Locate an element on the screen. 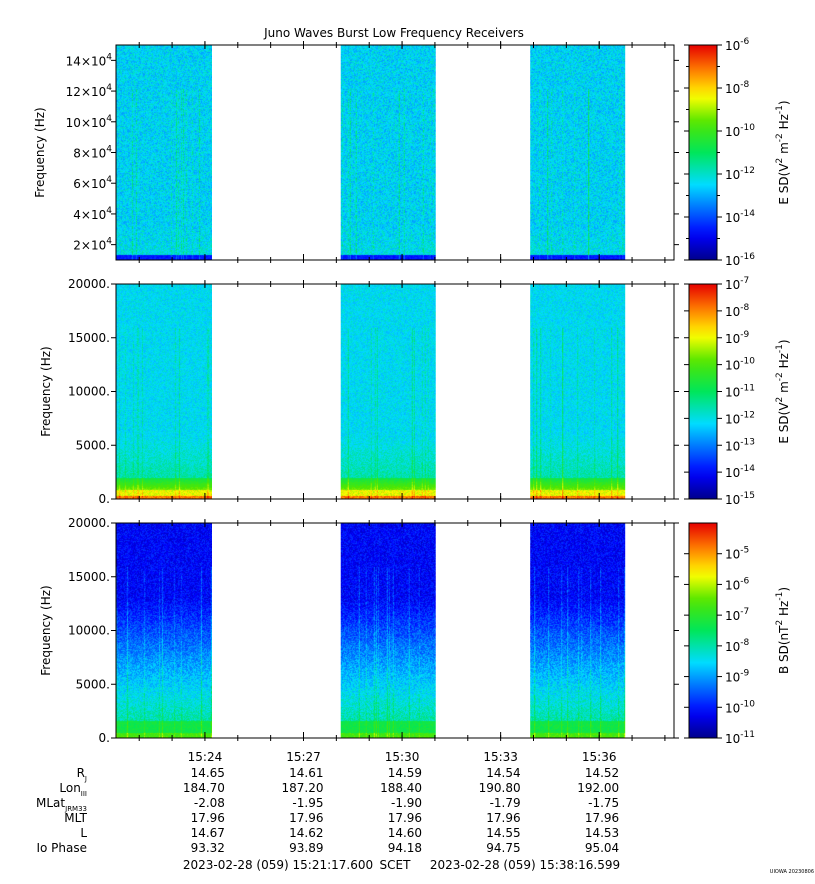 This screenshot has height=884, width=815. ephemeris-value: 95.04 is located at coordinates (602, 848).